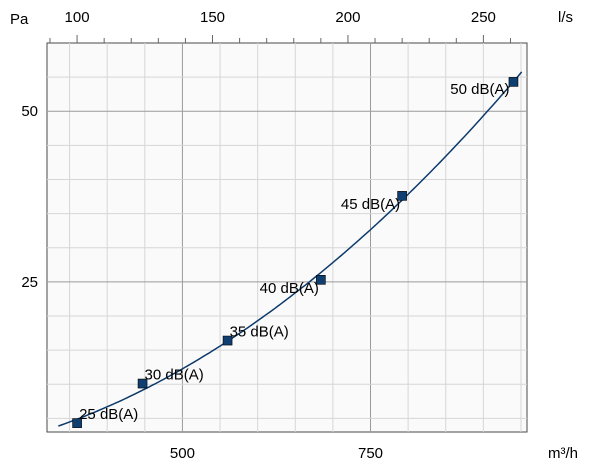 This screenshot has width=594, height=468. I want to click on y-tick-label: 50, so click(29, 111).